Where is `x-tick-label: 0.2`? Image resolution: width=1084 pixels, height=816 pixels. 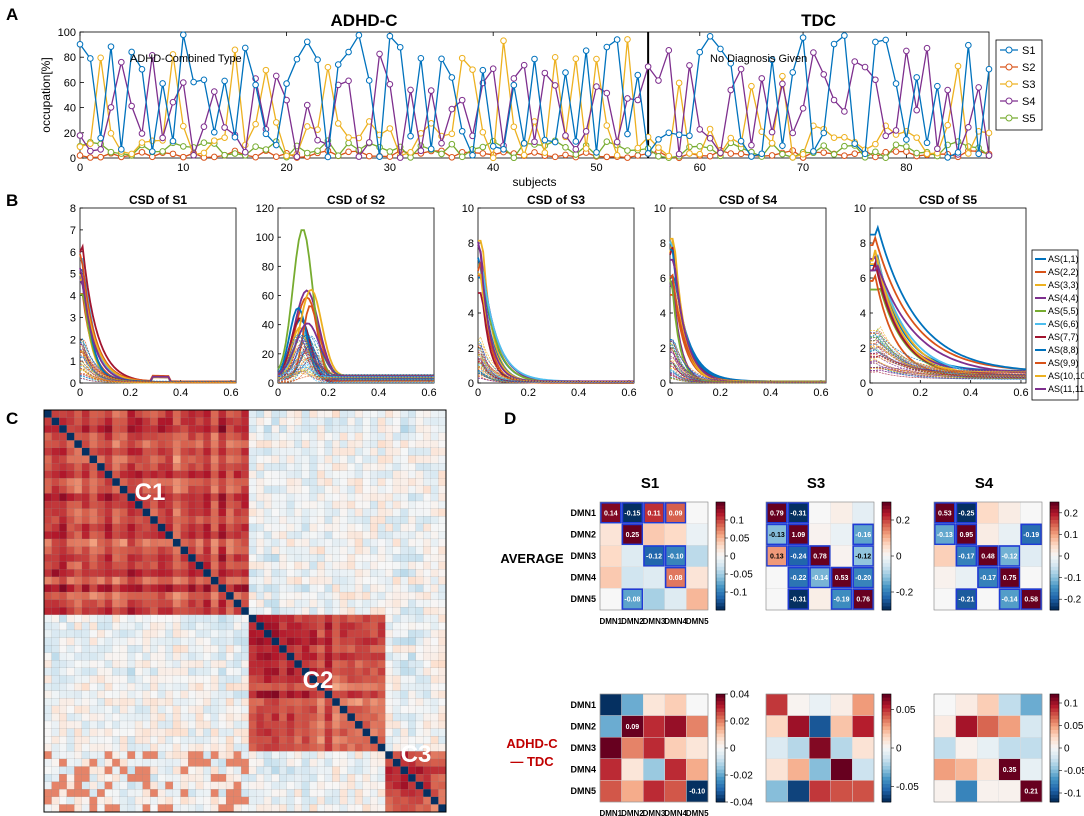 x-tick-label: 0.2 is located at coordinates (528, 393).